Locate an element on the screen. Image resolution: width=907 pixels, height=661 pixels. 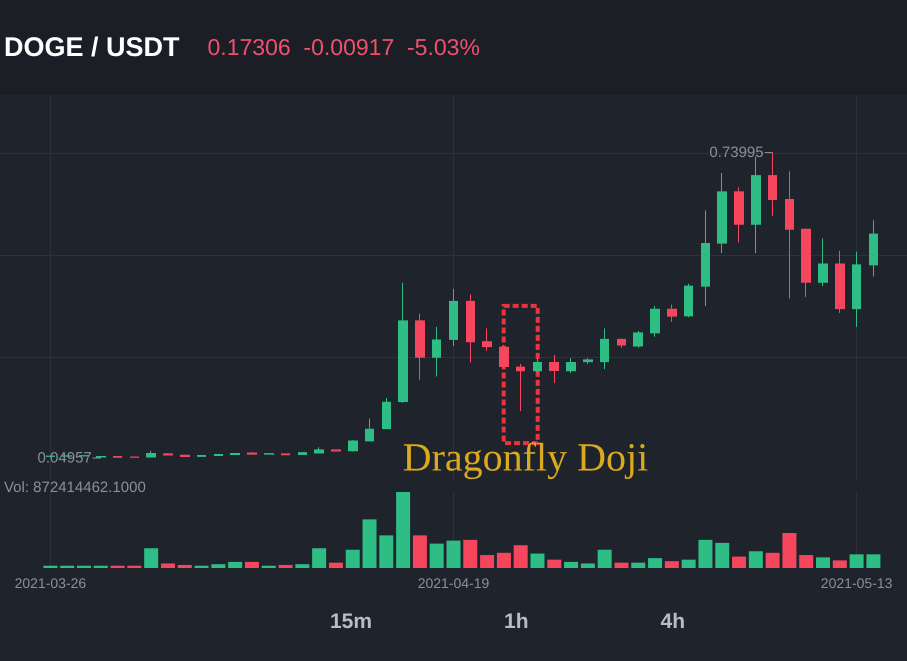
text: 1h is located at coordinates (516, 622).